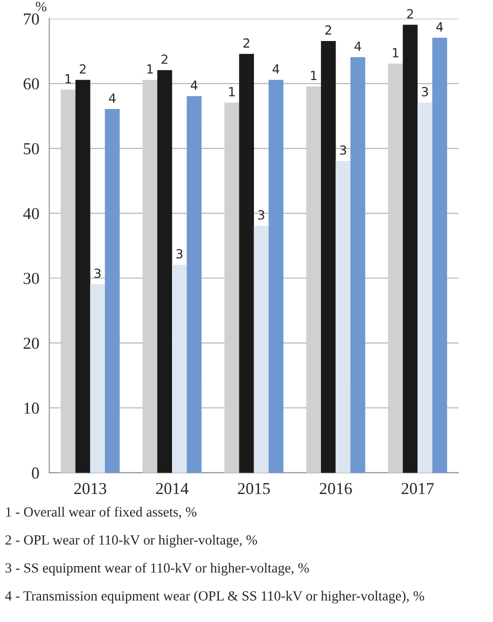 The image size is (493, 622). I want to click on text: 2 - OPL wear of 110-kV or higher-voltage, %, so click(132, 541).